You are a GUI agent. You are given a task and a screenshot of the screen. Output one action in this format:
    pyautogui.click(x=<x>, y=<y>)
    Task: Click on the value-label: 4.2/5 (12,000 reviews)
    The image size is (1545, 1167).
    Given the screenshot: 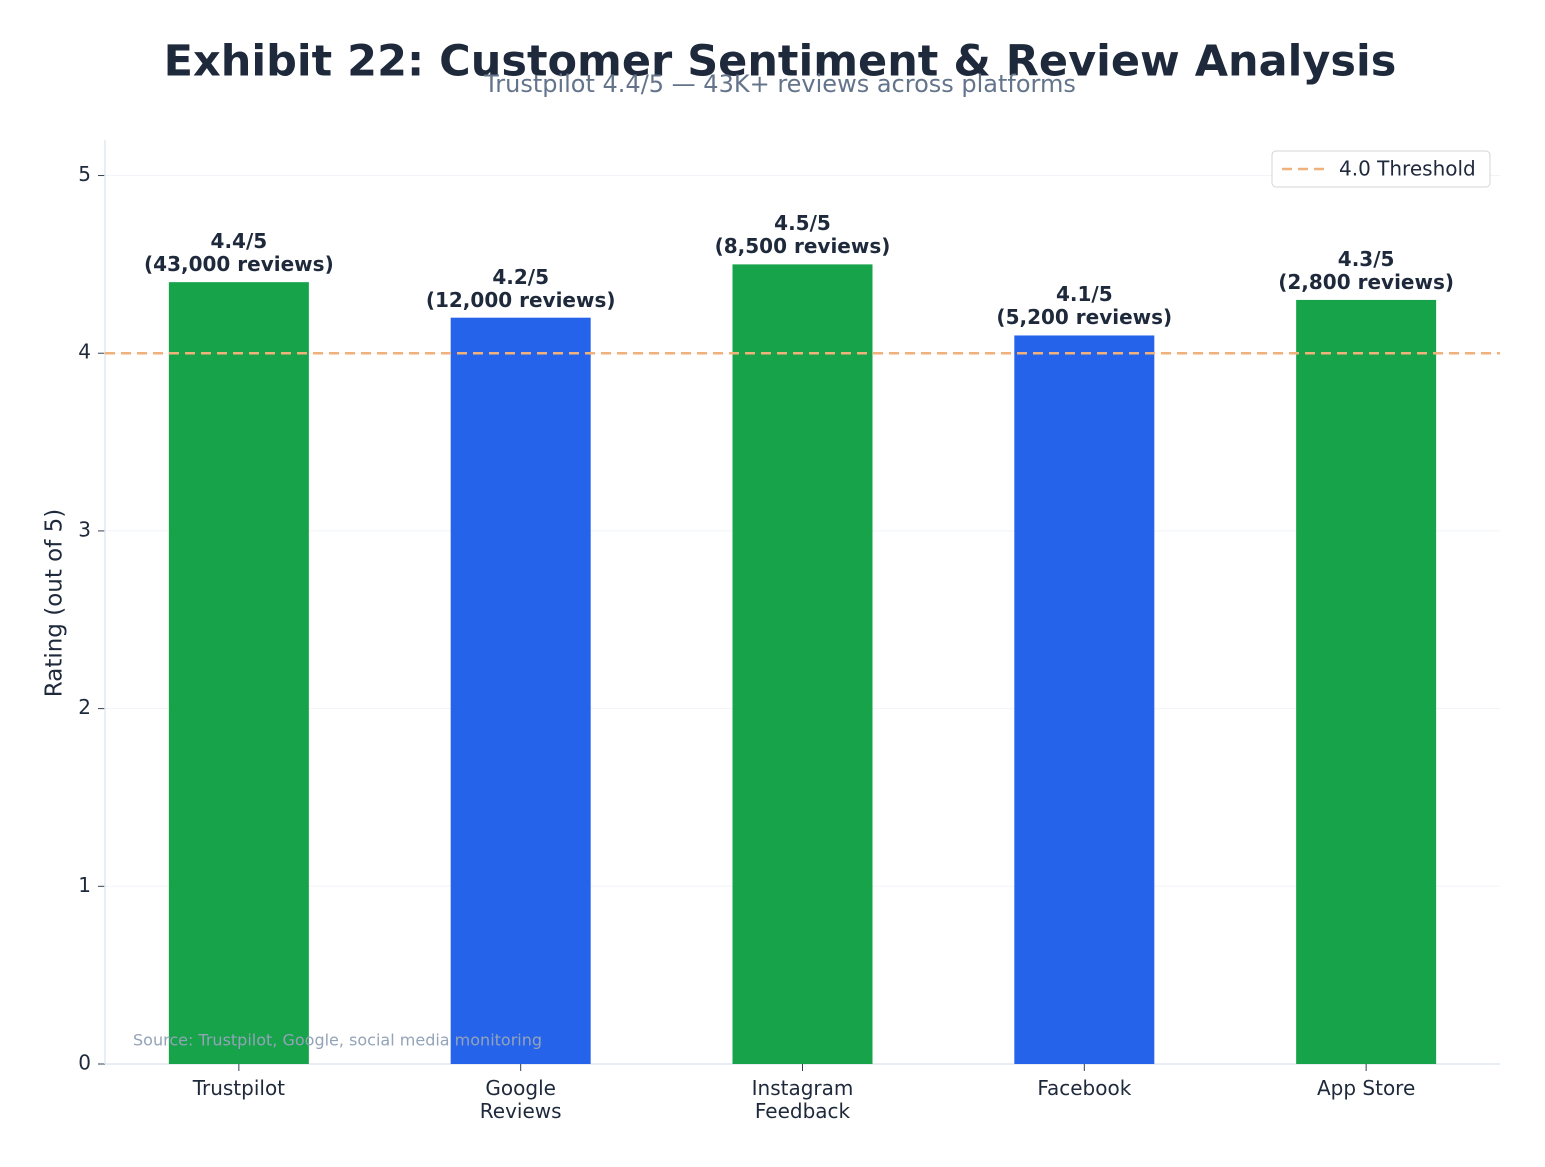 What is the action you would take?
    pyautogui.click(x=520, y=288)
    